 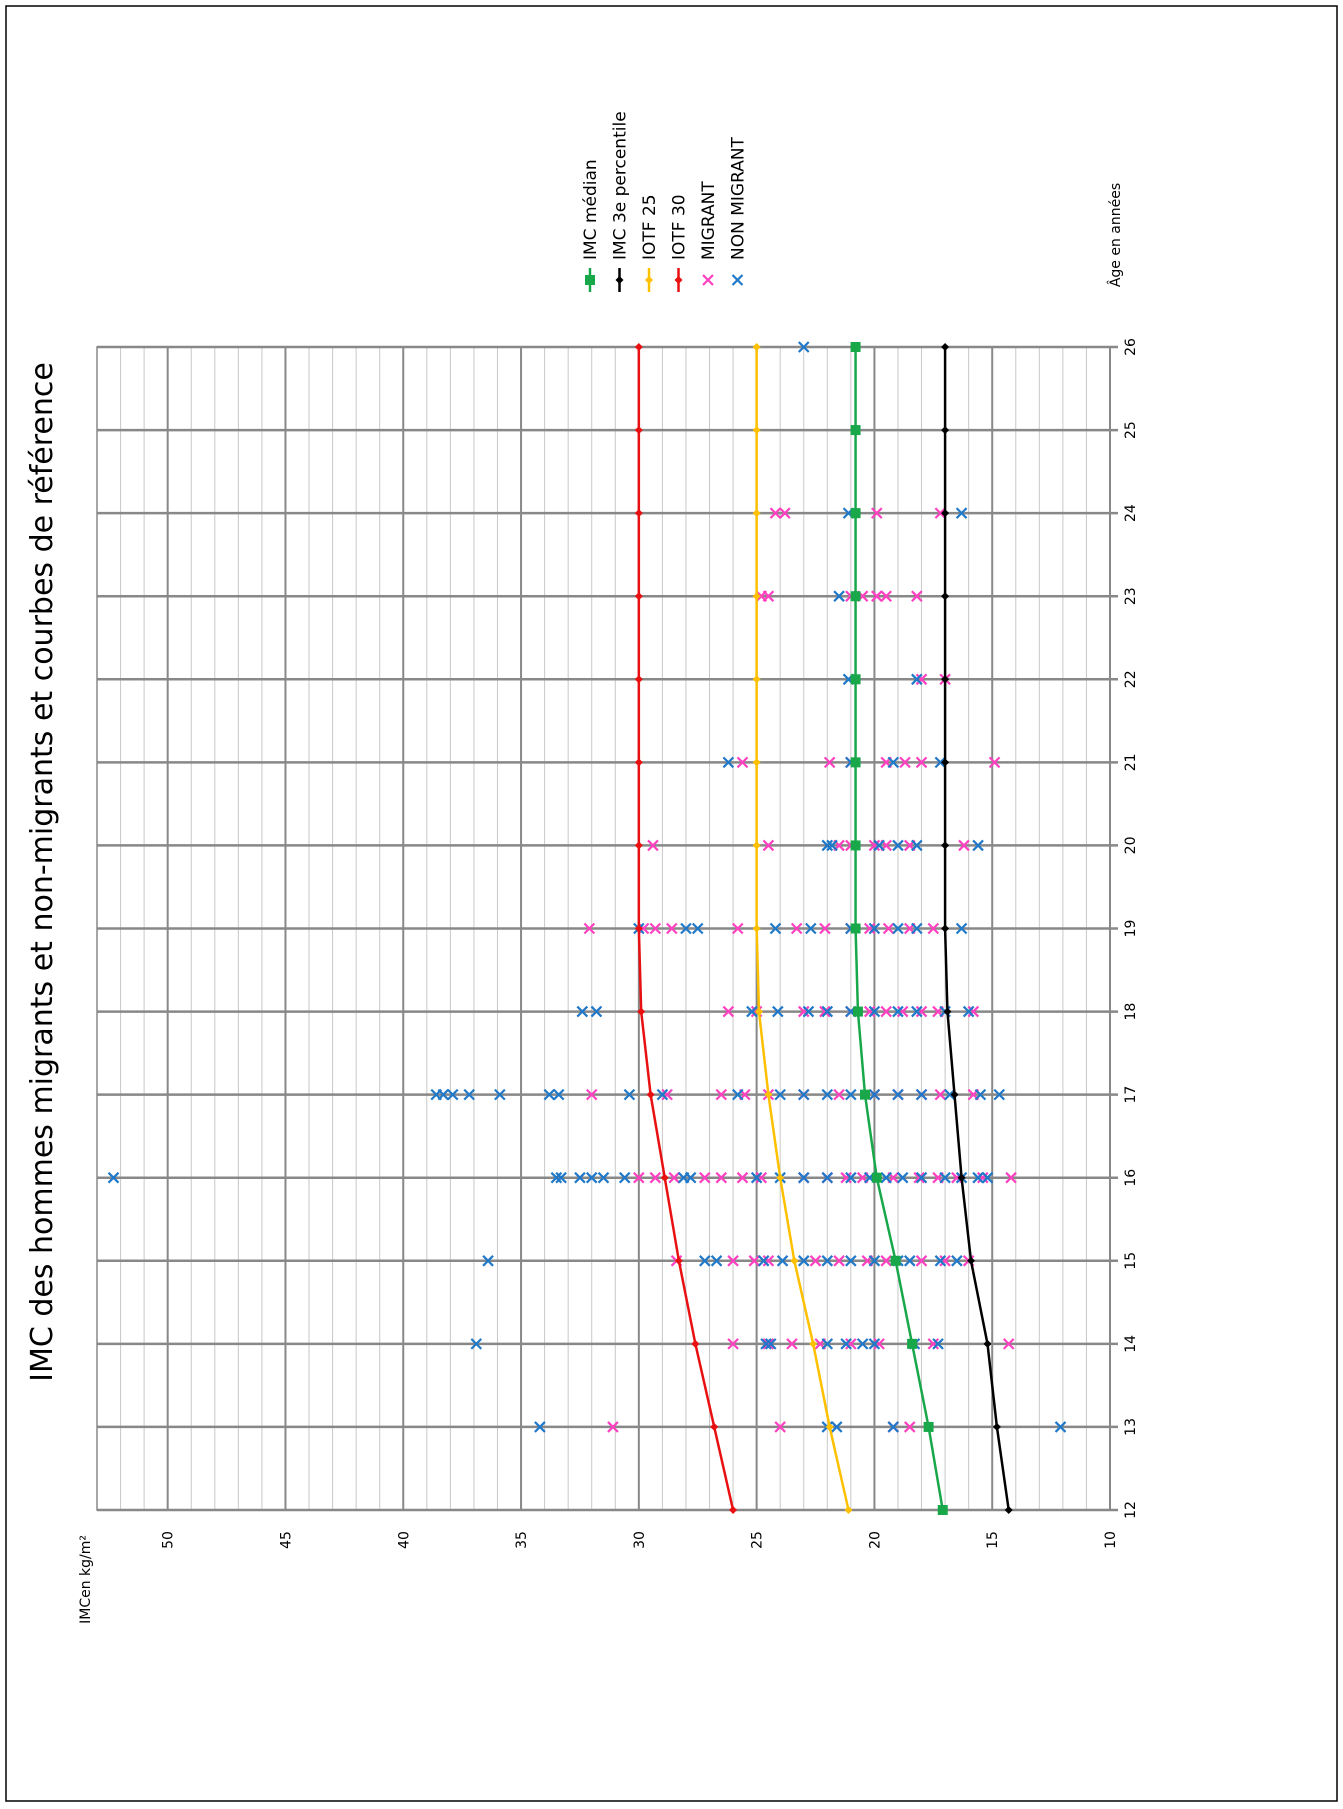 What do you see at coordinates (169, 1540) in the screenshot?
I see `y-tick-label: 50` at bounding box center [169, 1540].